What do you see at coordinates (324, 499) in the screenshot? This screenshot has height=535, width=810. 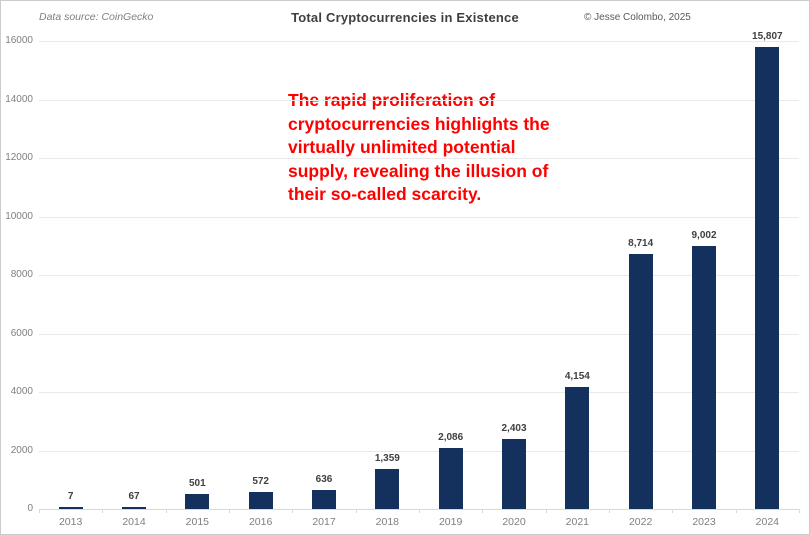 I see `bar-2017` at bounding box center [324, 499].